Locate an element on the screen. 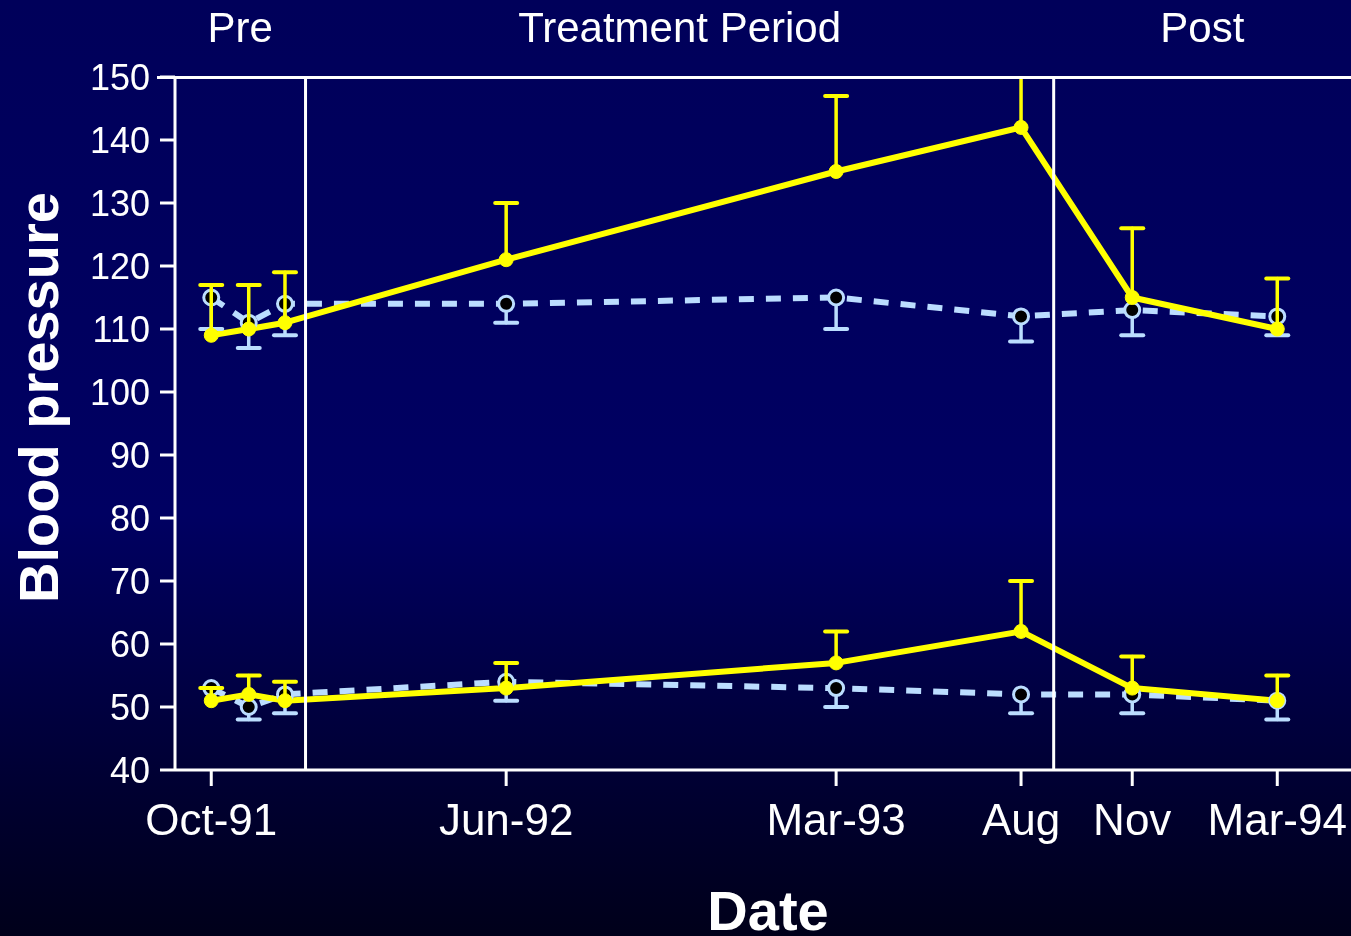  x-tick-label: Jun-92 is located at coordinates (506, 820).